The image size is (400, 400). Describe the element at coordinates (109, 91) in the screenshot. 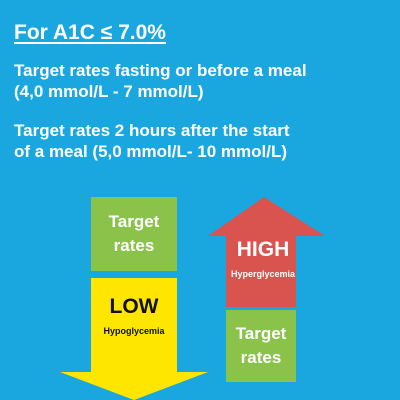

I see `fasting-target-line-2: (4,0 mmol/L - 7 mmol/L)` at that location.